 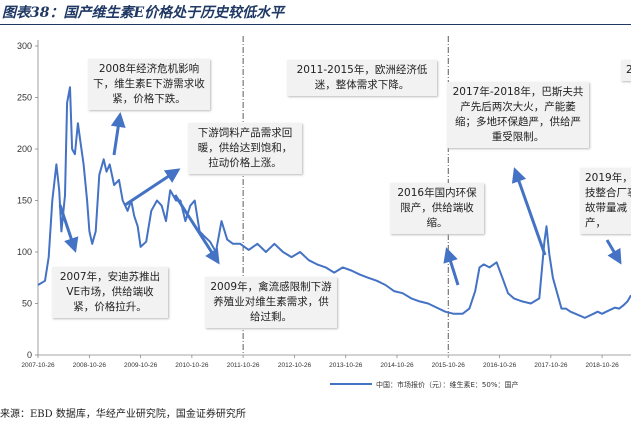 What do you see at coordinates (90, 365) in the screenshot?
I see `x-tick-label: 2008-10-26` at bounding box center [90, 365].